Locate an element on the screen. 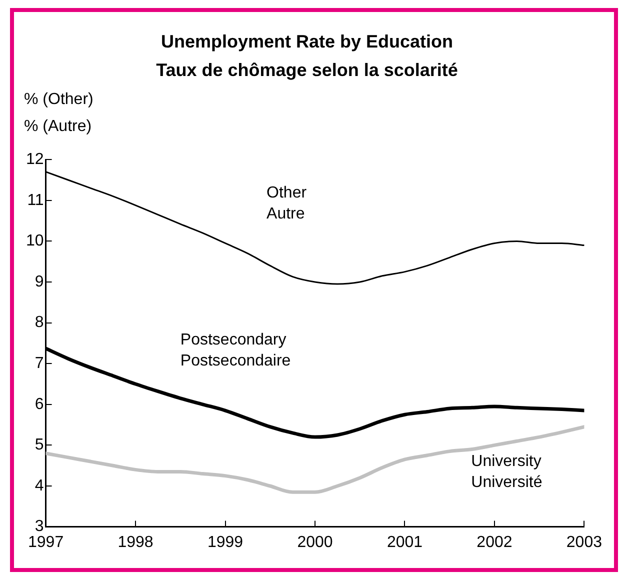 The width and height of the screenshot is (621, 578). x-tick-label: 2003 is located at coordinates (584, 542).